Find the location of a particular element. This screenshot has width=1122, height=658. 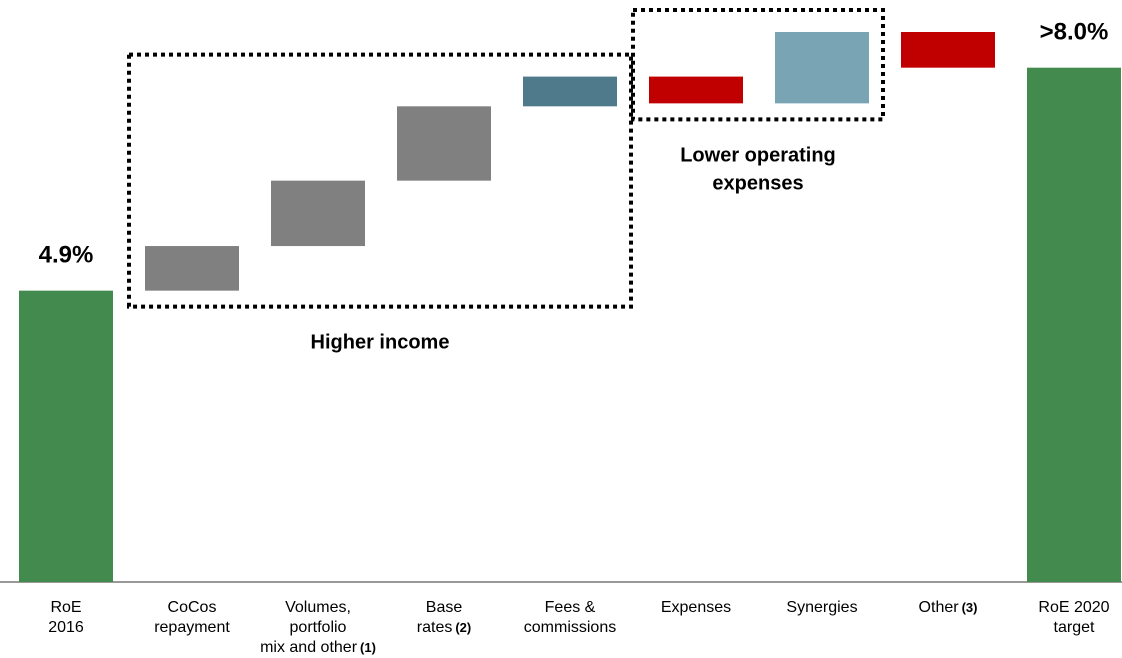

x-tick-label: RoE 2020 is located at coordinates (1073, 607).